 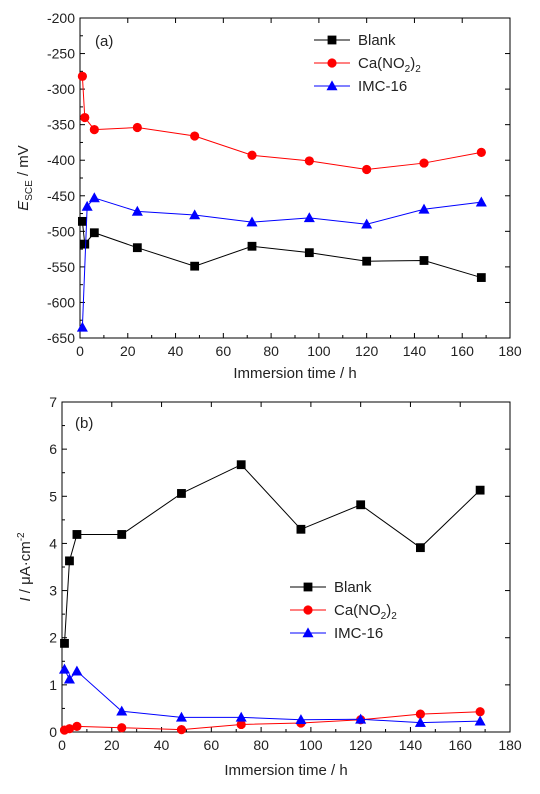 What do you see at coordinates (61, 231) in the screenshot?
I see `y-tick-label: -500` at bounding box center [61, 231].